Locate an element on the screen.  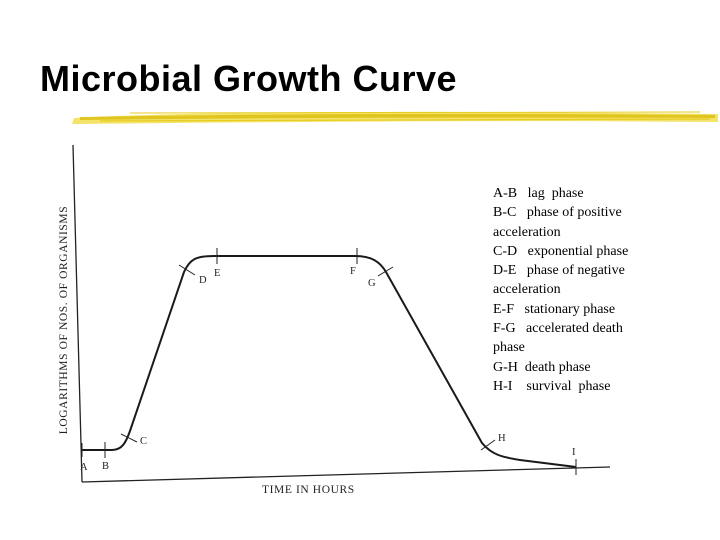
point-label-F: F is located at coordinates (353, 271).